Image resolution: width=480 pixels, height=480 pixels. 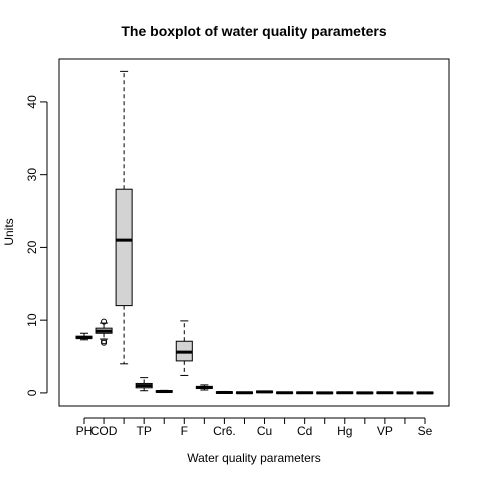 What do you see at coordinates (385, 431) in the screenshot?
I see `x-tick-label: VP` at bounding box center [385, 431].